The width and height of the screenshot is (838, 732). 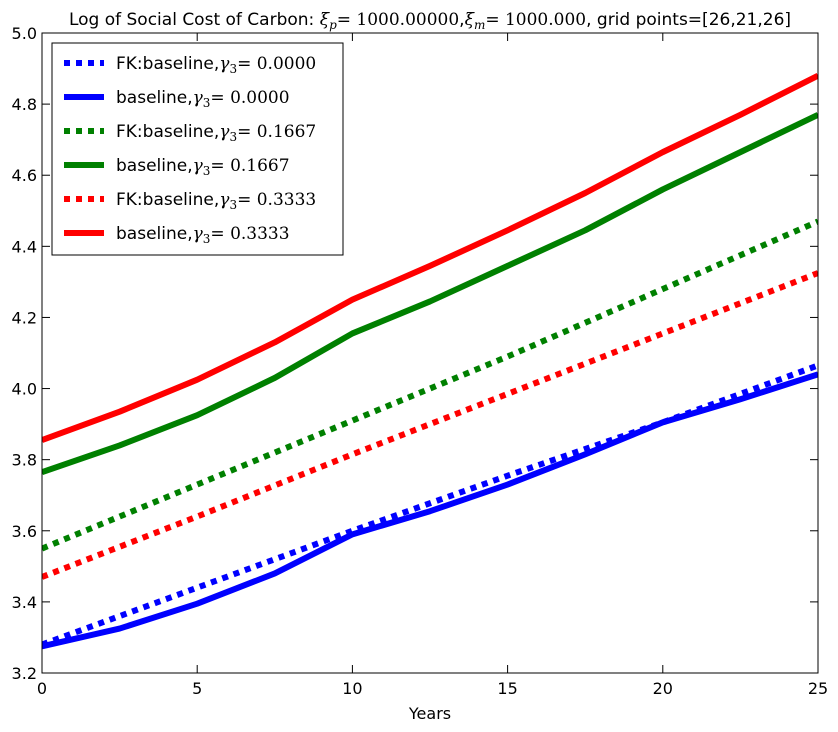 I want to click on legend-box, so click(x=197, y=149).